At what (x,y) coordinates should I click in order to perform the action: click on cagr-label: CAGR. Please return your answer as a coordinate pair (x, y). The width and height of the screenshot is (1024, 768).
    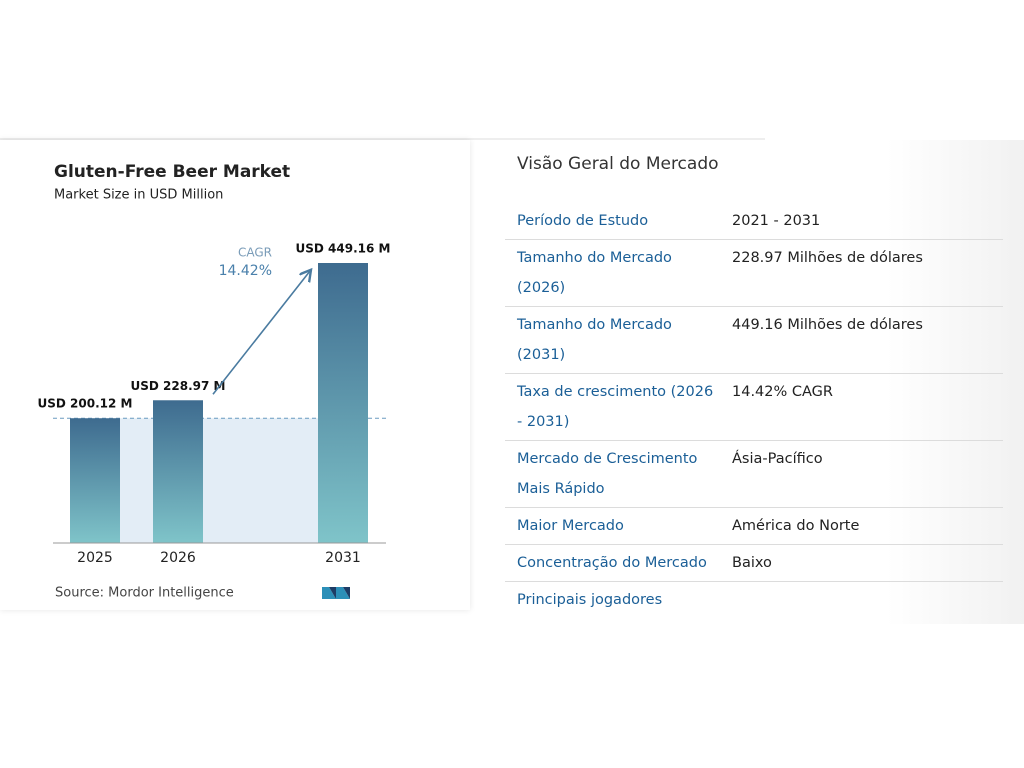
    Looking at the image, I should click on (255, 253).